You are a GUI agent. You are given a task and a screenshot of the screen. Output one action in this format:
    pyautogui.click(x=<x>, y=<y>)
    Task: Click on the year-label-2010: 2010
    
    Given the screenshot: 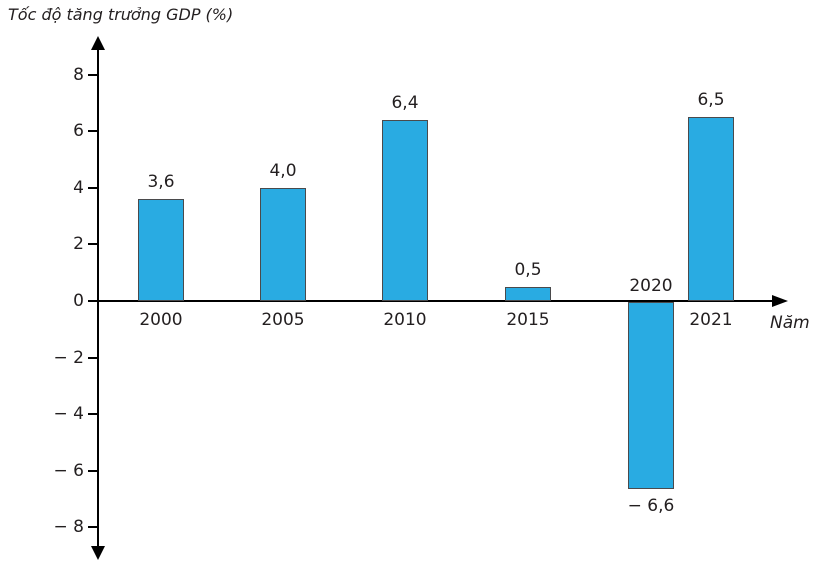 What is the action you would take?
    pyautogui.click(x=405, y=320)
    